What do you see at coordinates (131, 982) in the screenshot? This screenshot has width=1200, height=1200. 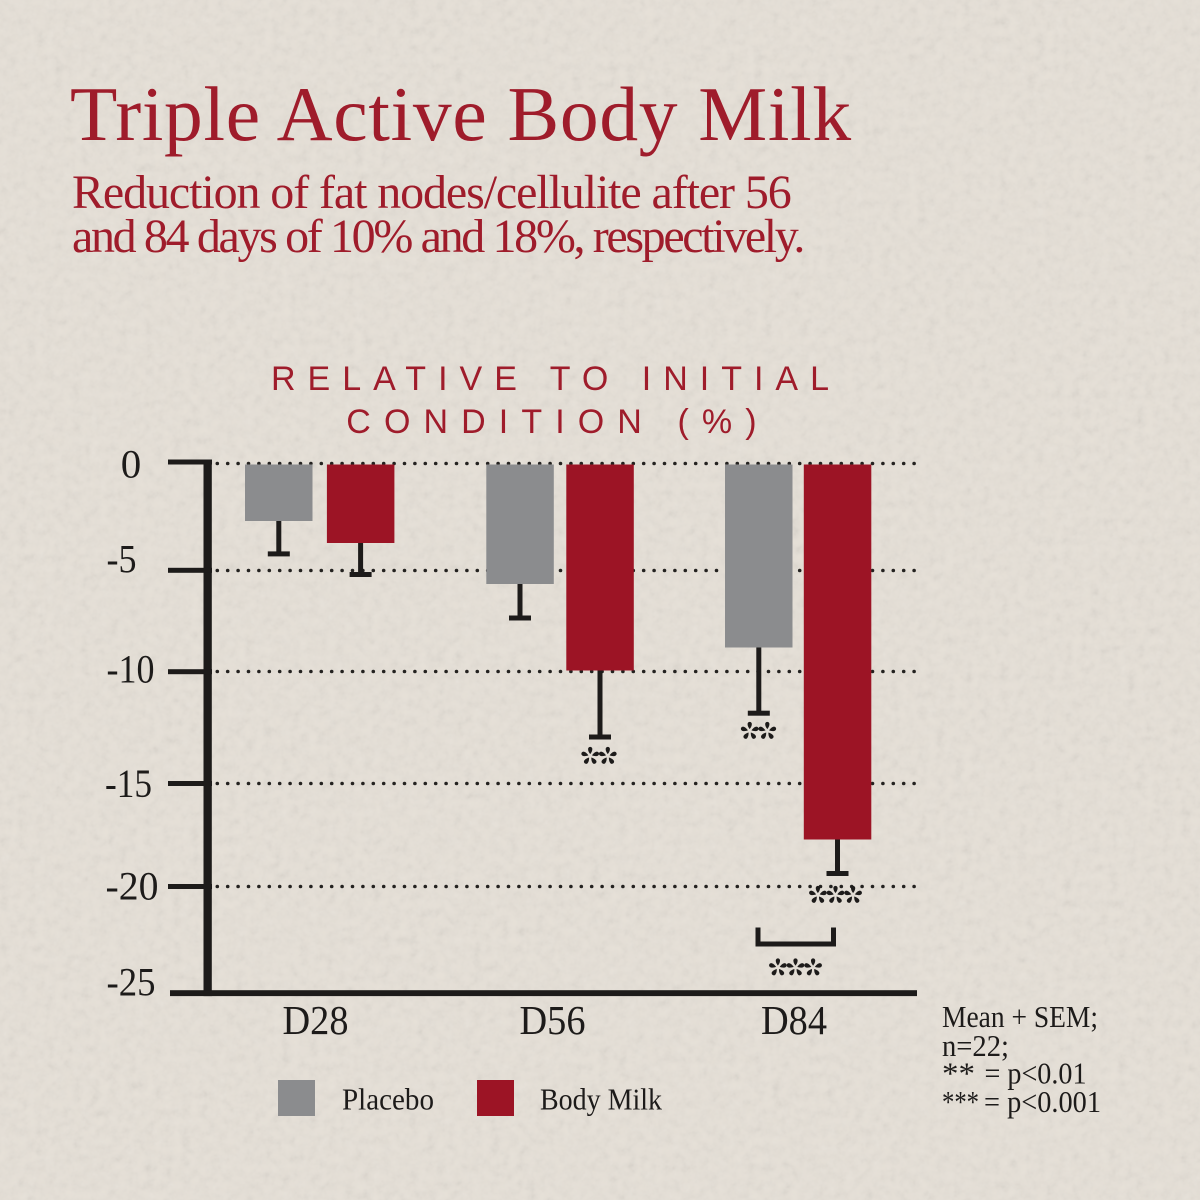 I see `svg-text: -25` at bounding box center [131, 982].